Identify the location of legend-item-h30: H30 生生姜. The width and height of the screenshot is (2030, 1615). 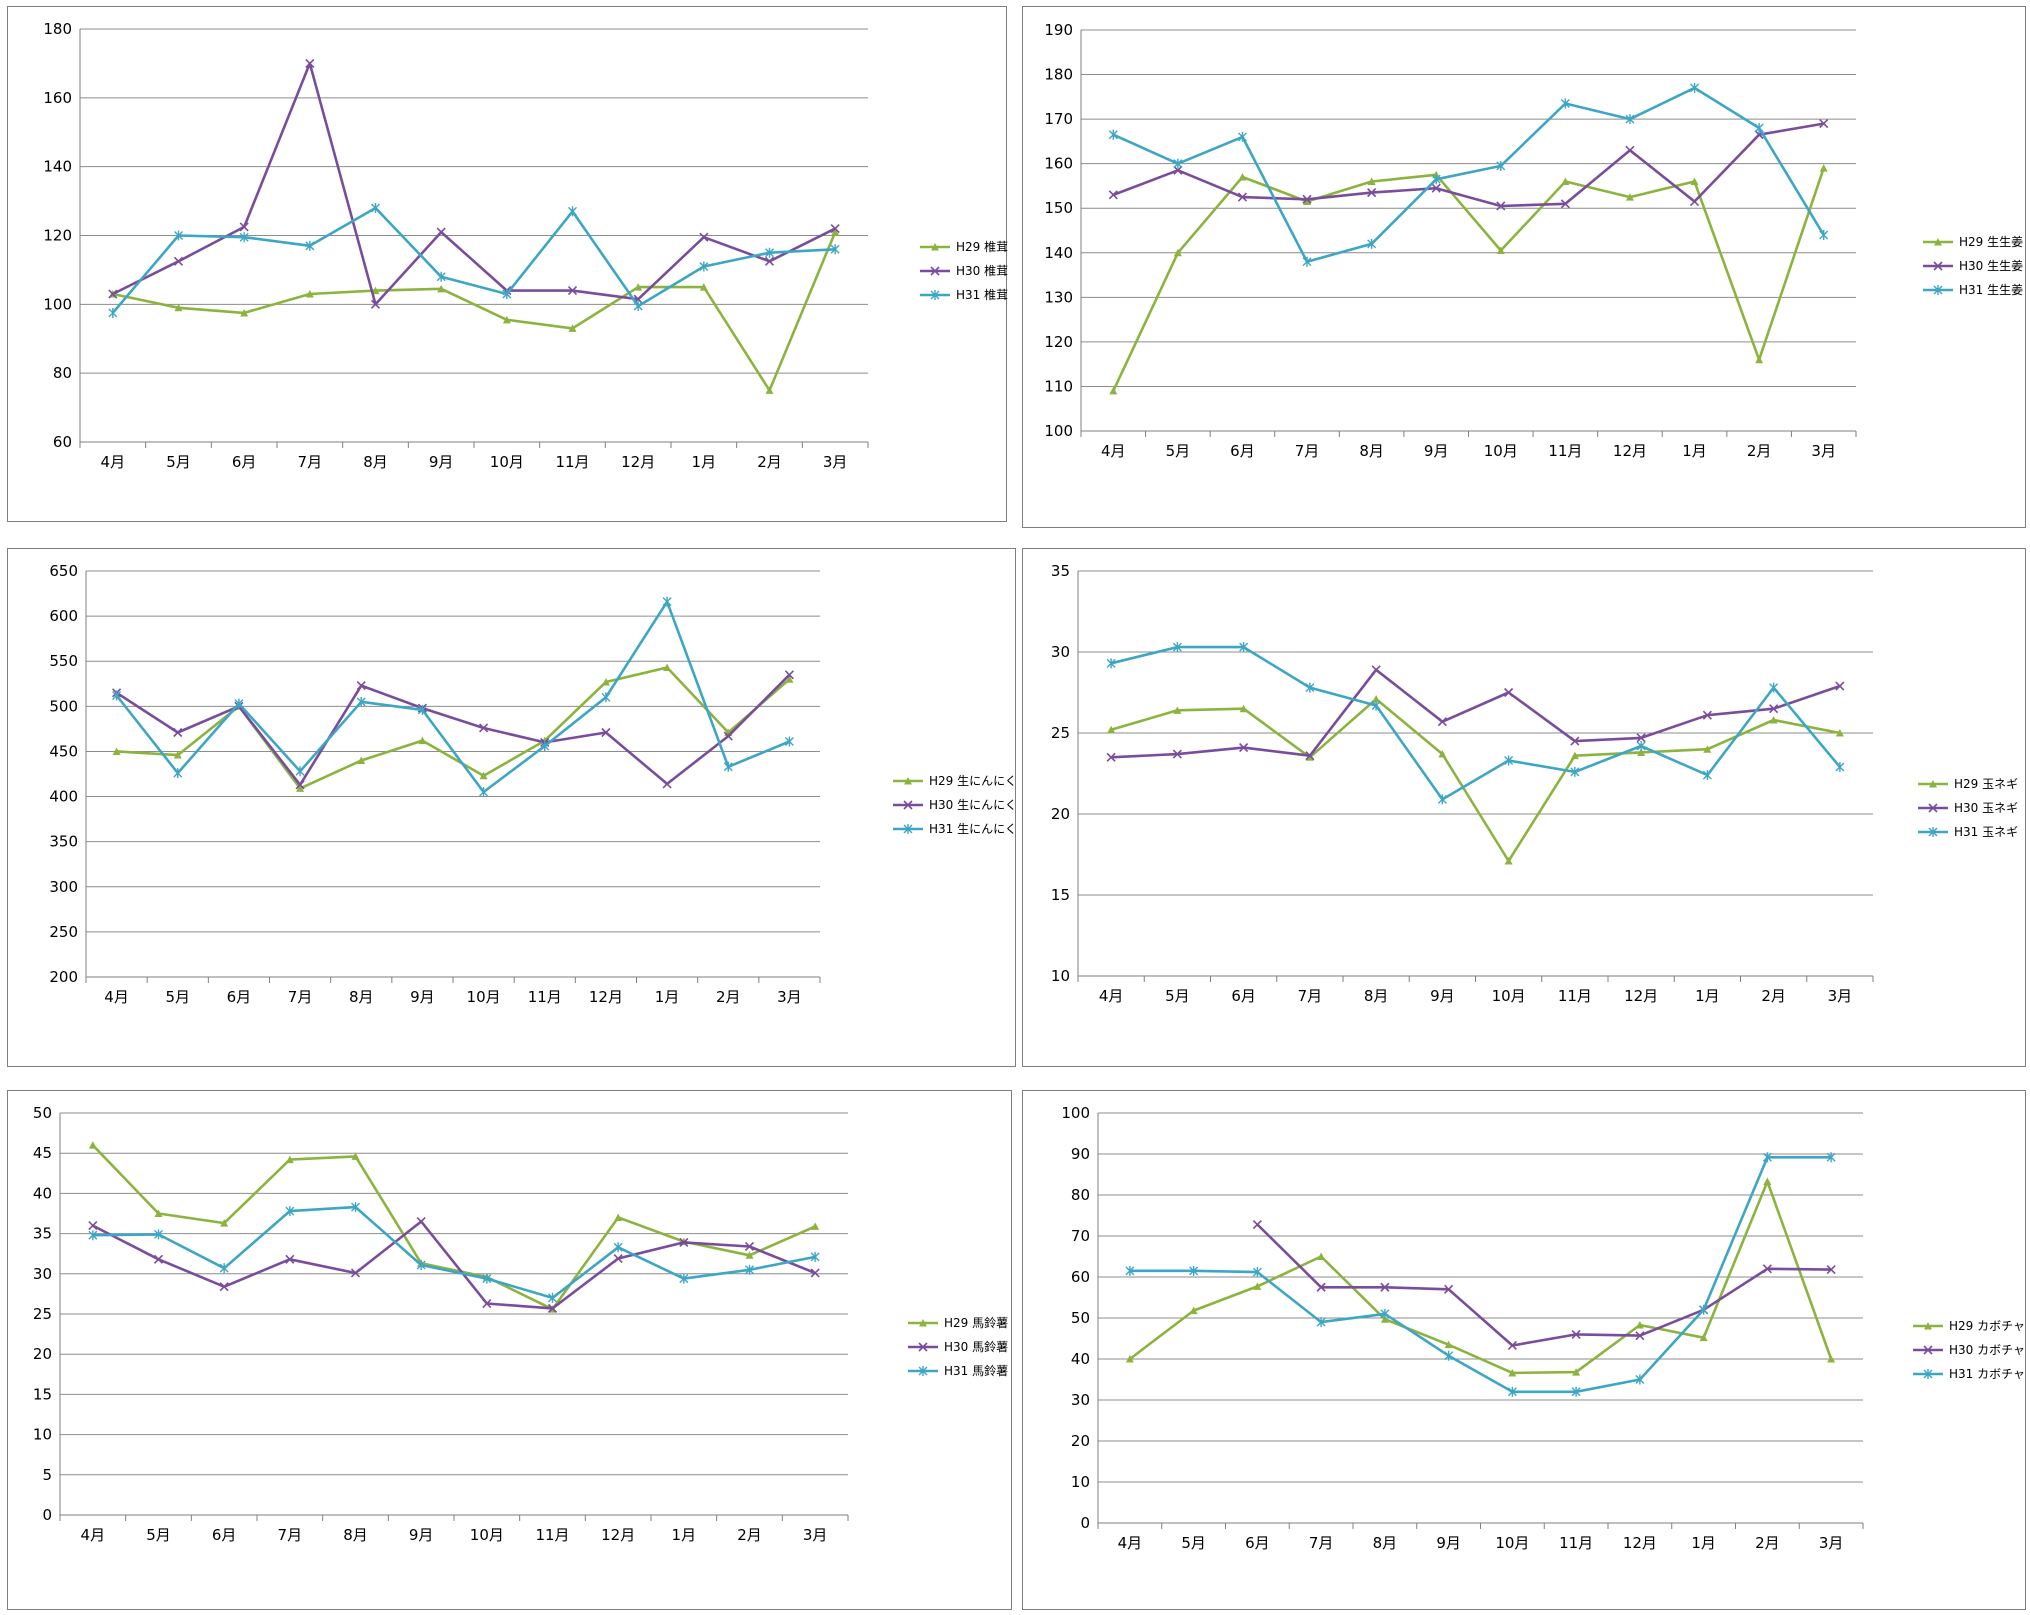
(1973, 266).